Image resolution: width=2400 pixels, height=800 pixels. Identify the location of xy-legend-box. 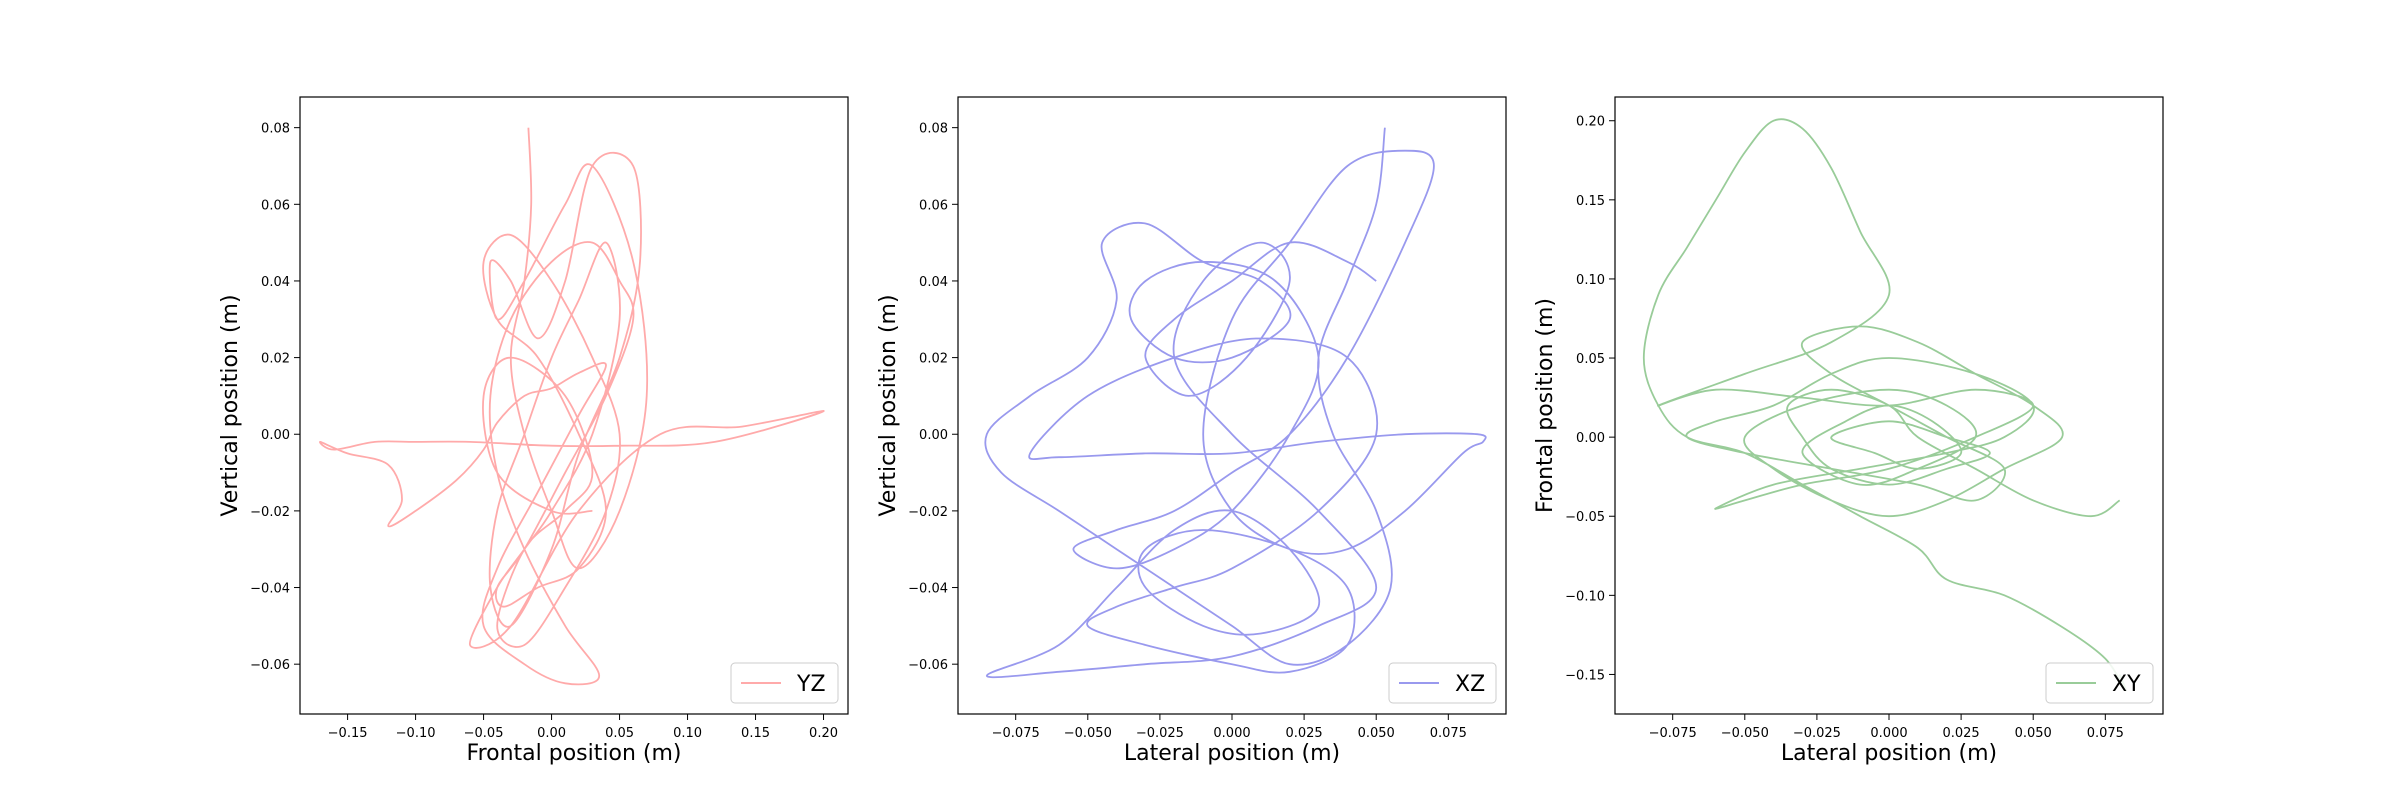
(2099, 683).